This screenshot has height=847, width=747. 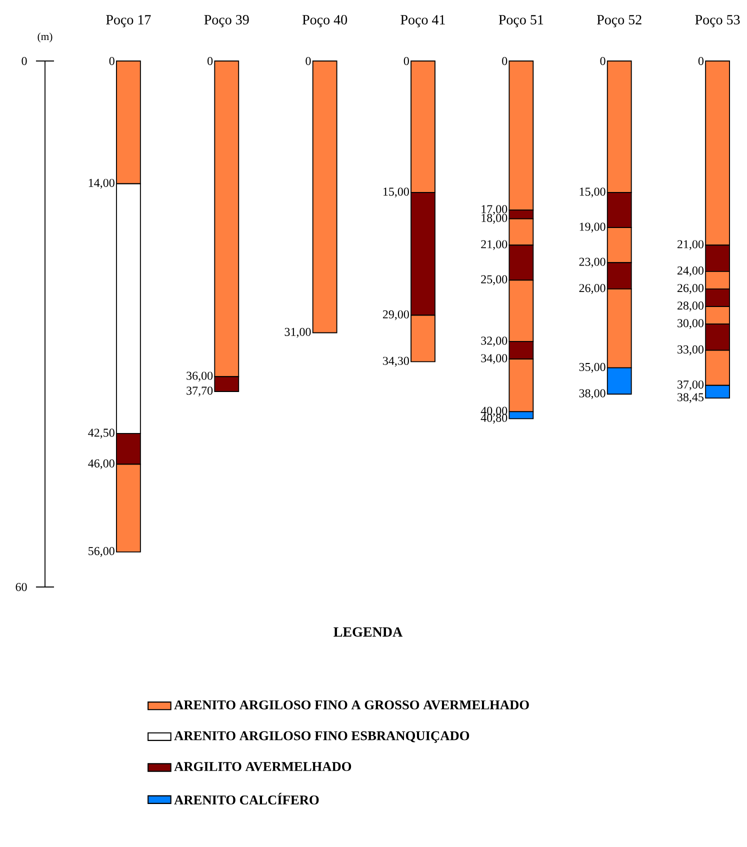 What do you see at coordinates (199, 377) in the screenshot?
I see `annotation: 36,00` at bounding box center [199, 377].